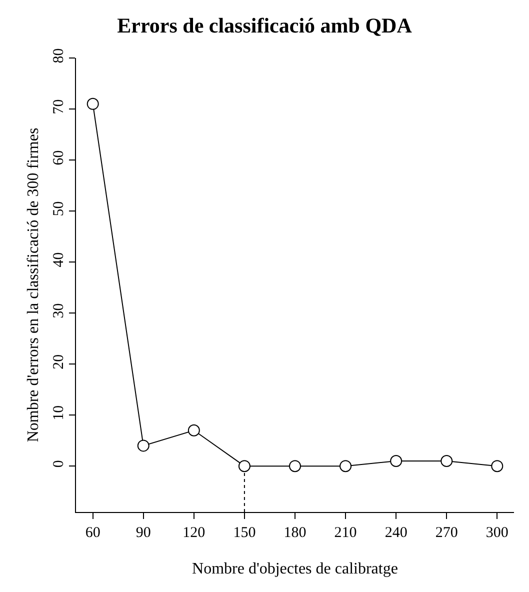  Describe the element at coordinates (295, 533) in the screenshot. I see `x-tick-label: 180` at that location.